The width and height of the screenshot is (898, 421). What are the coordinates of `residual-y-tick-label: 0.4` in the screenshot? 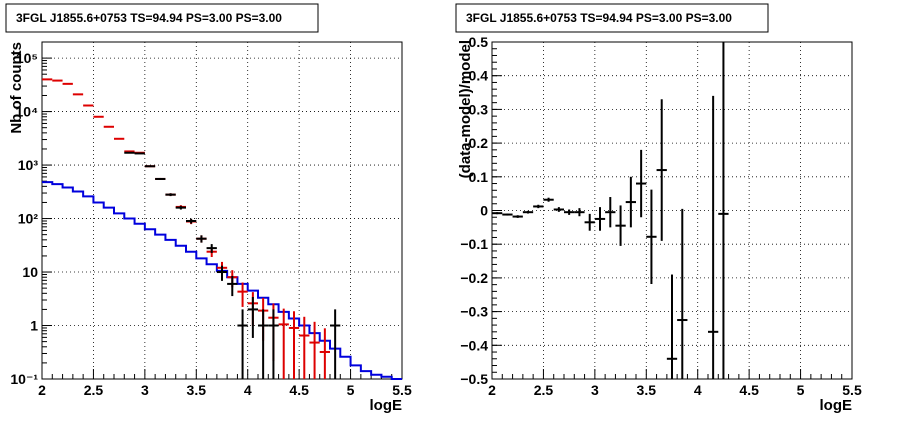 It's located at (479, 76).